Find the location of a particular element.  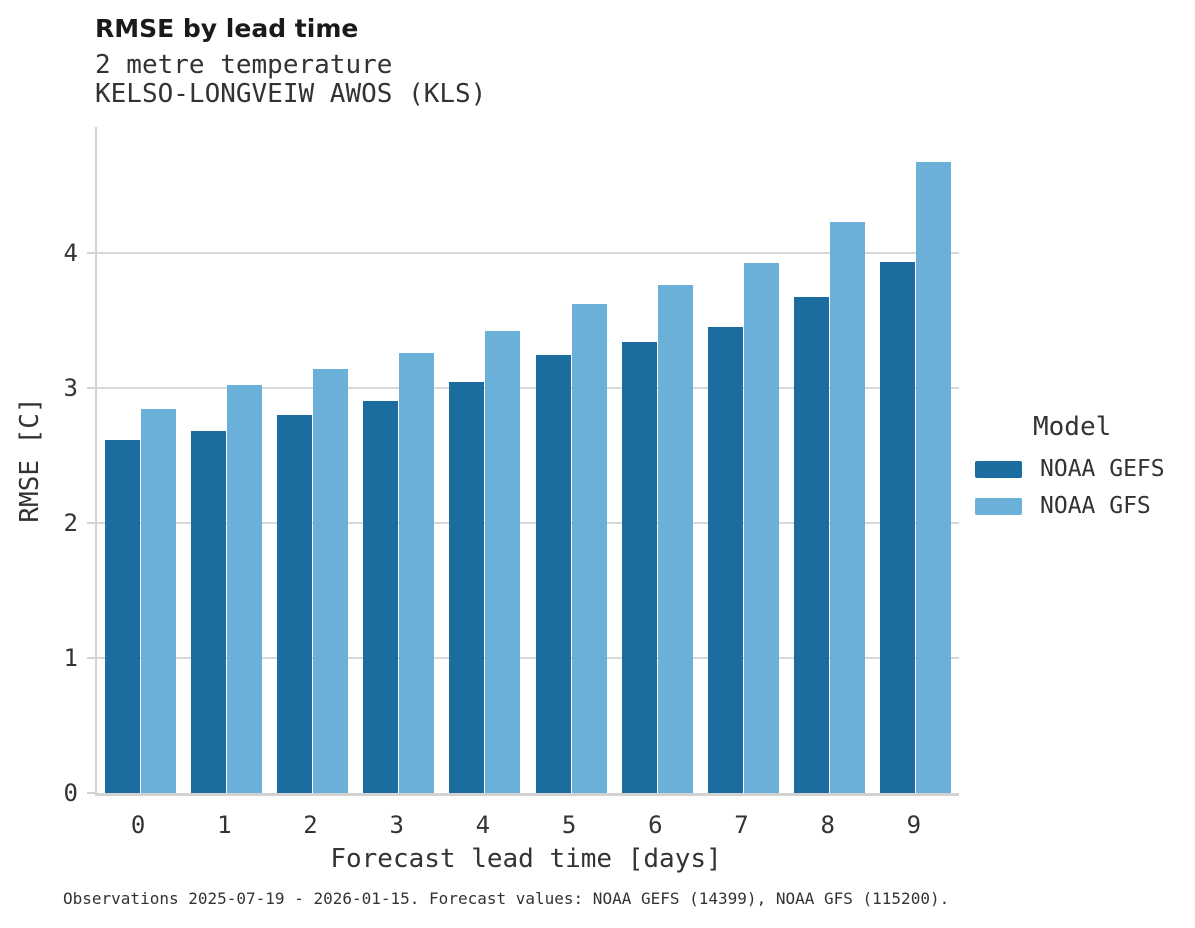

legend-row-noaa-gefs: NOAA GEFS is located at coordinates (1085, 469).